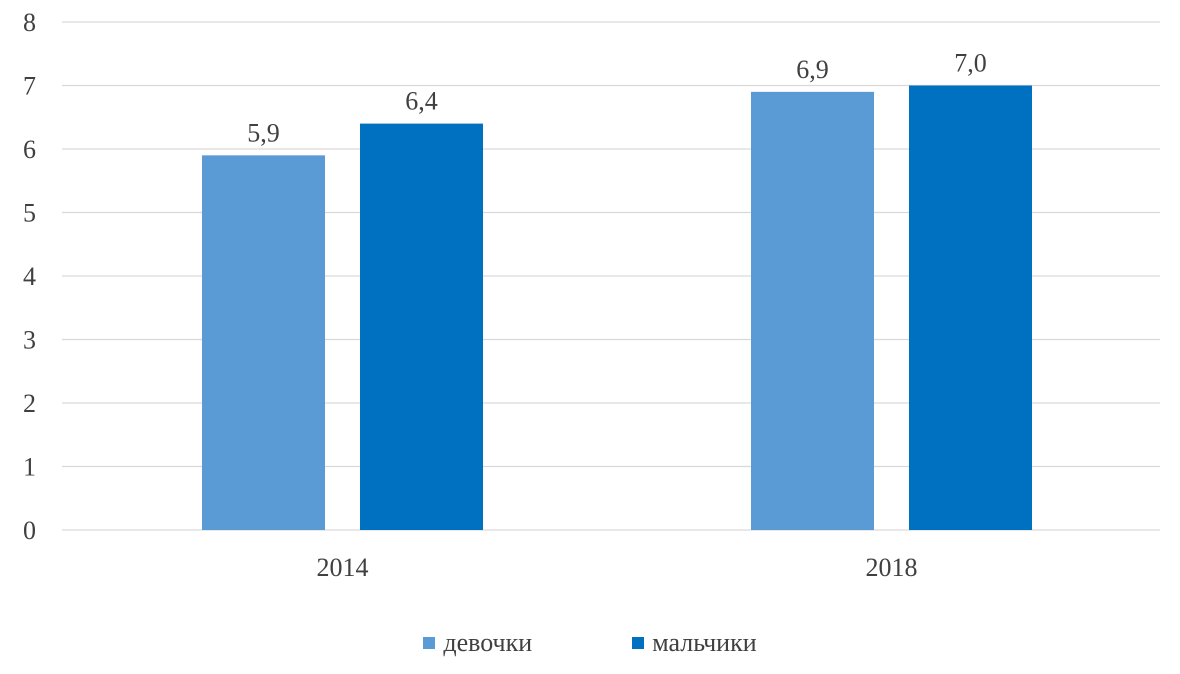 The height and width of the screenshot is (674, 1180). What do you see at coordinates (29, 213) in the screenshot?
I see `y-tick-label: 5` at bounding box center [29, 213].